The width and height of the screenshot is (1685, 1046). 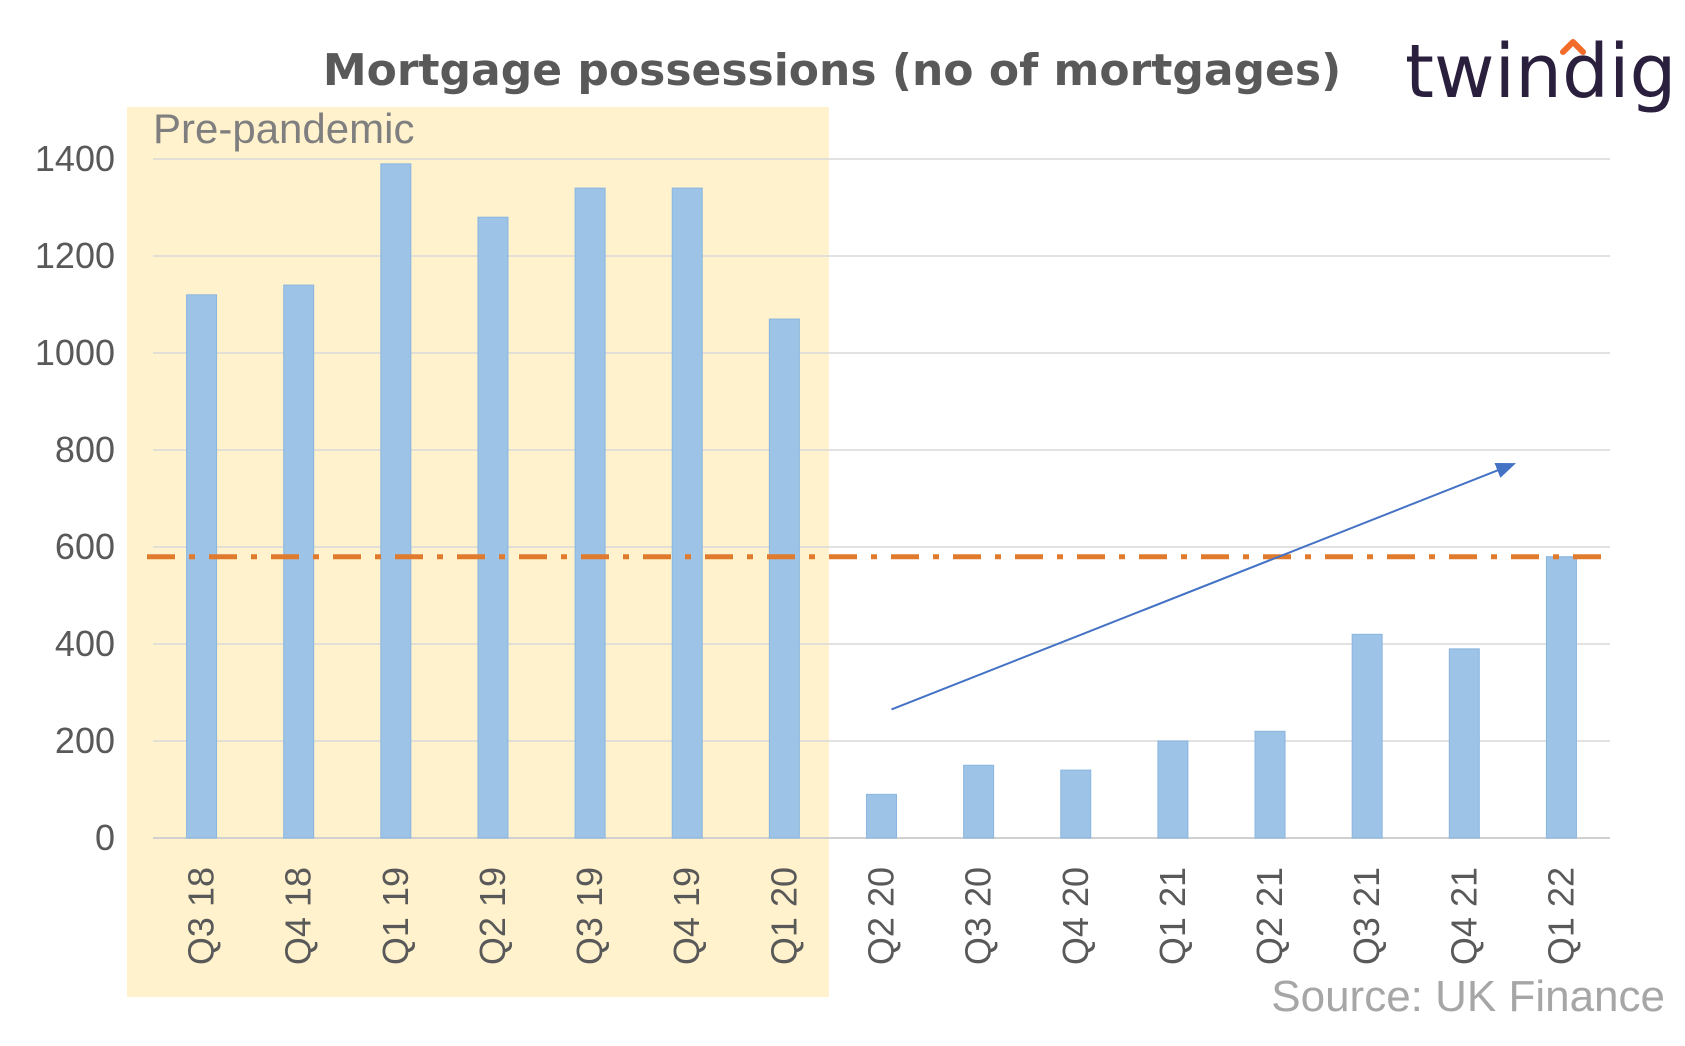 I want to click on y-tick-label: 1200, so click(x=75, y=255).